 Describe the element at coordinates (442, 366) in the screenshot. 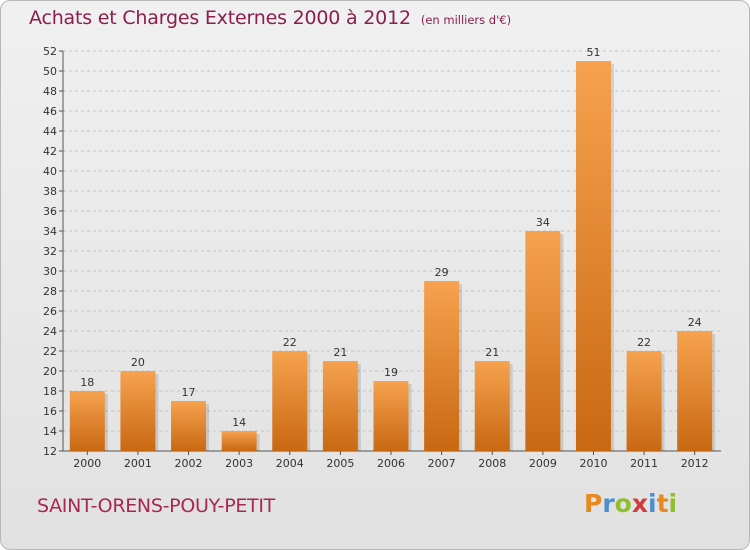

I see `bar-2007` at that location.